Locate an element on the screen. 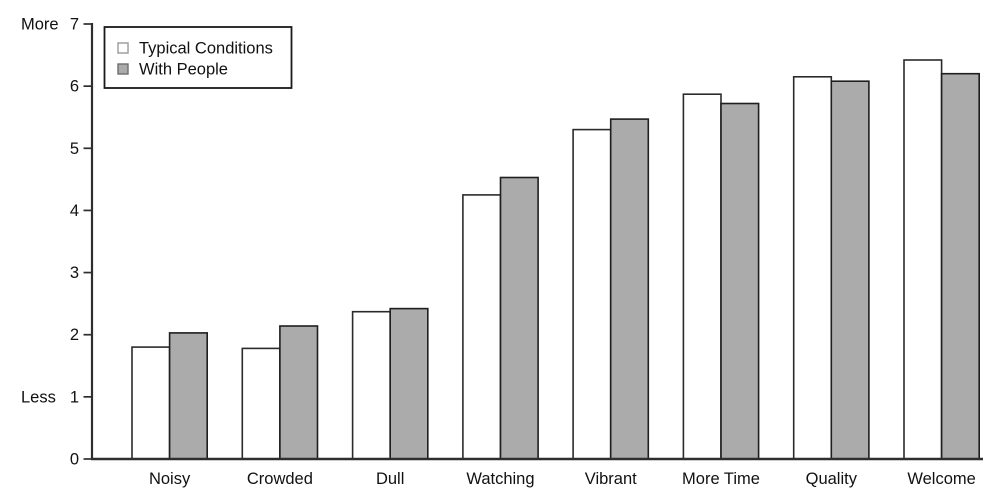  bar-typical-conditions-watching is located at coordinates (482, 327).